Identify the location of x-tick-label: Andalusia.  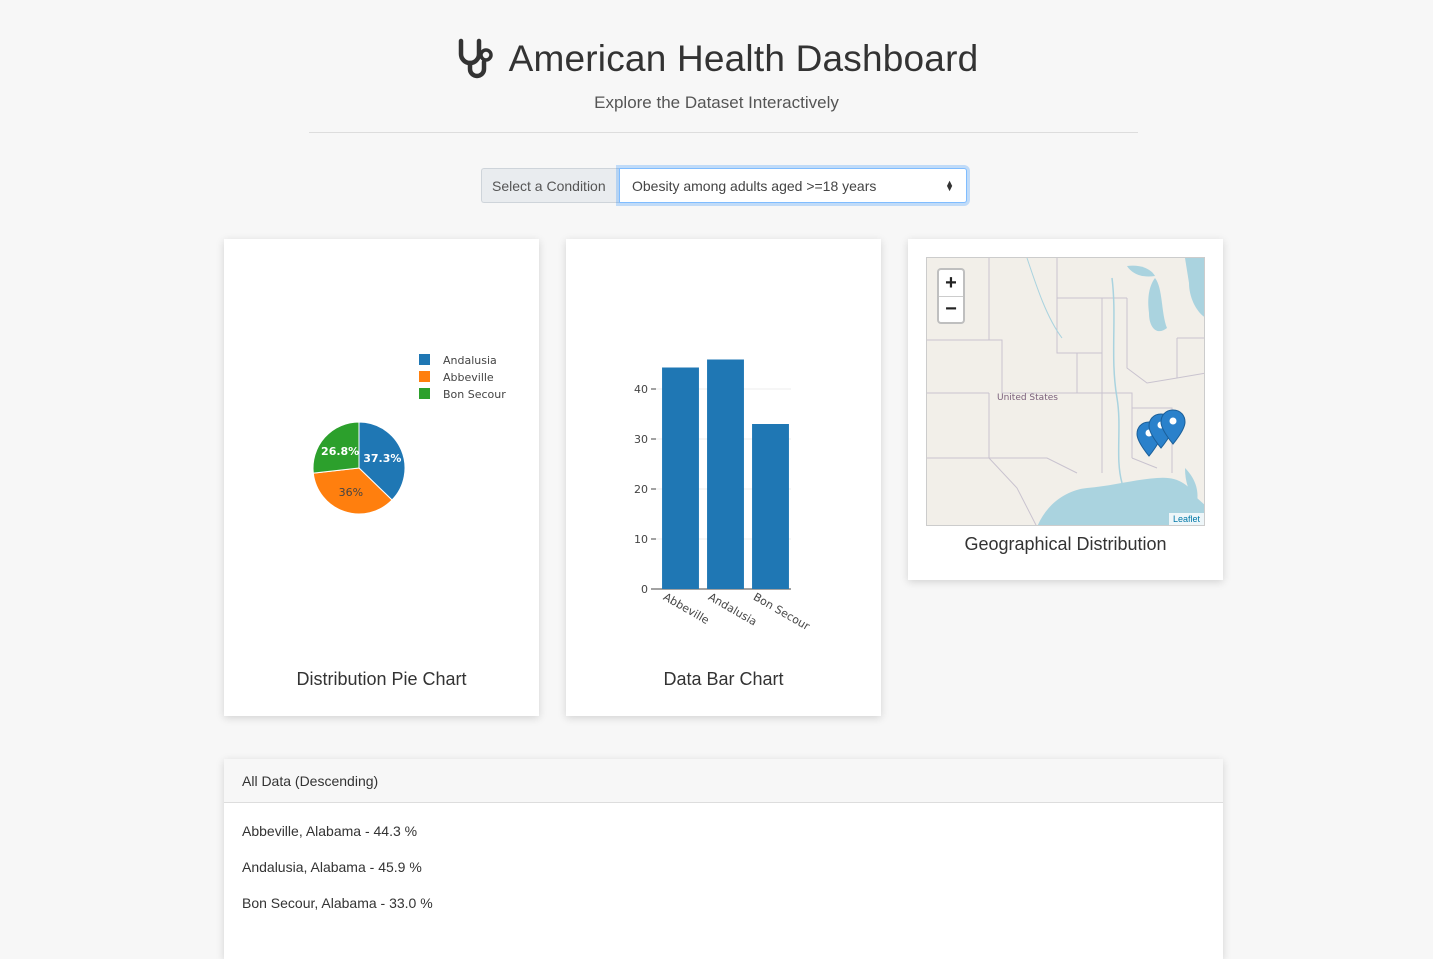
(732, 609).